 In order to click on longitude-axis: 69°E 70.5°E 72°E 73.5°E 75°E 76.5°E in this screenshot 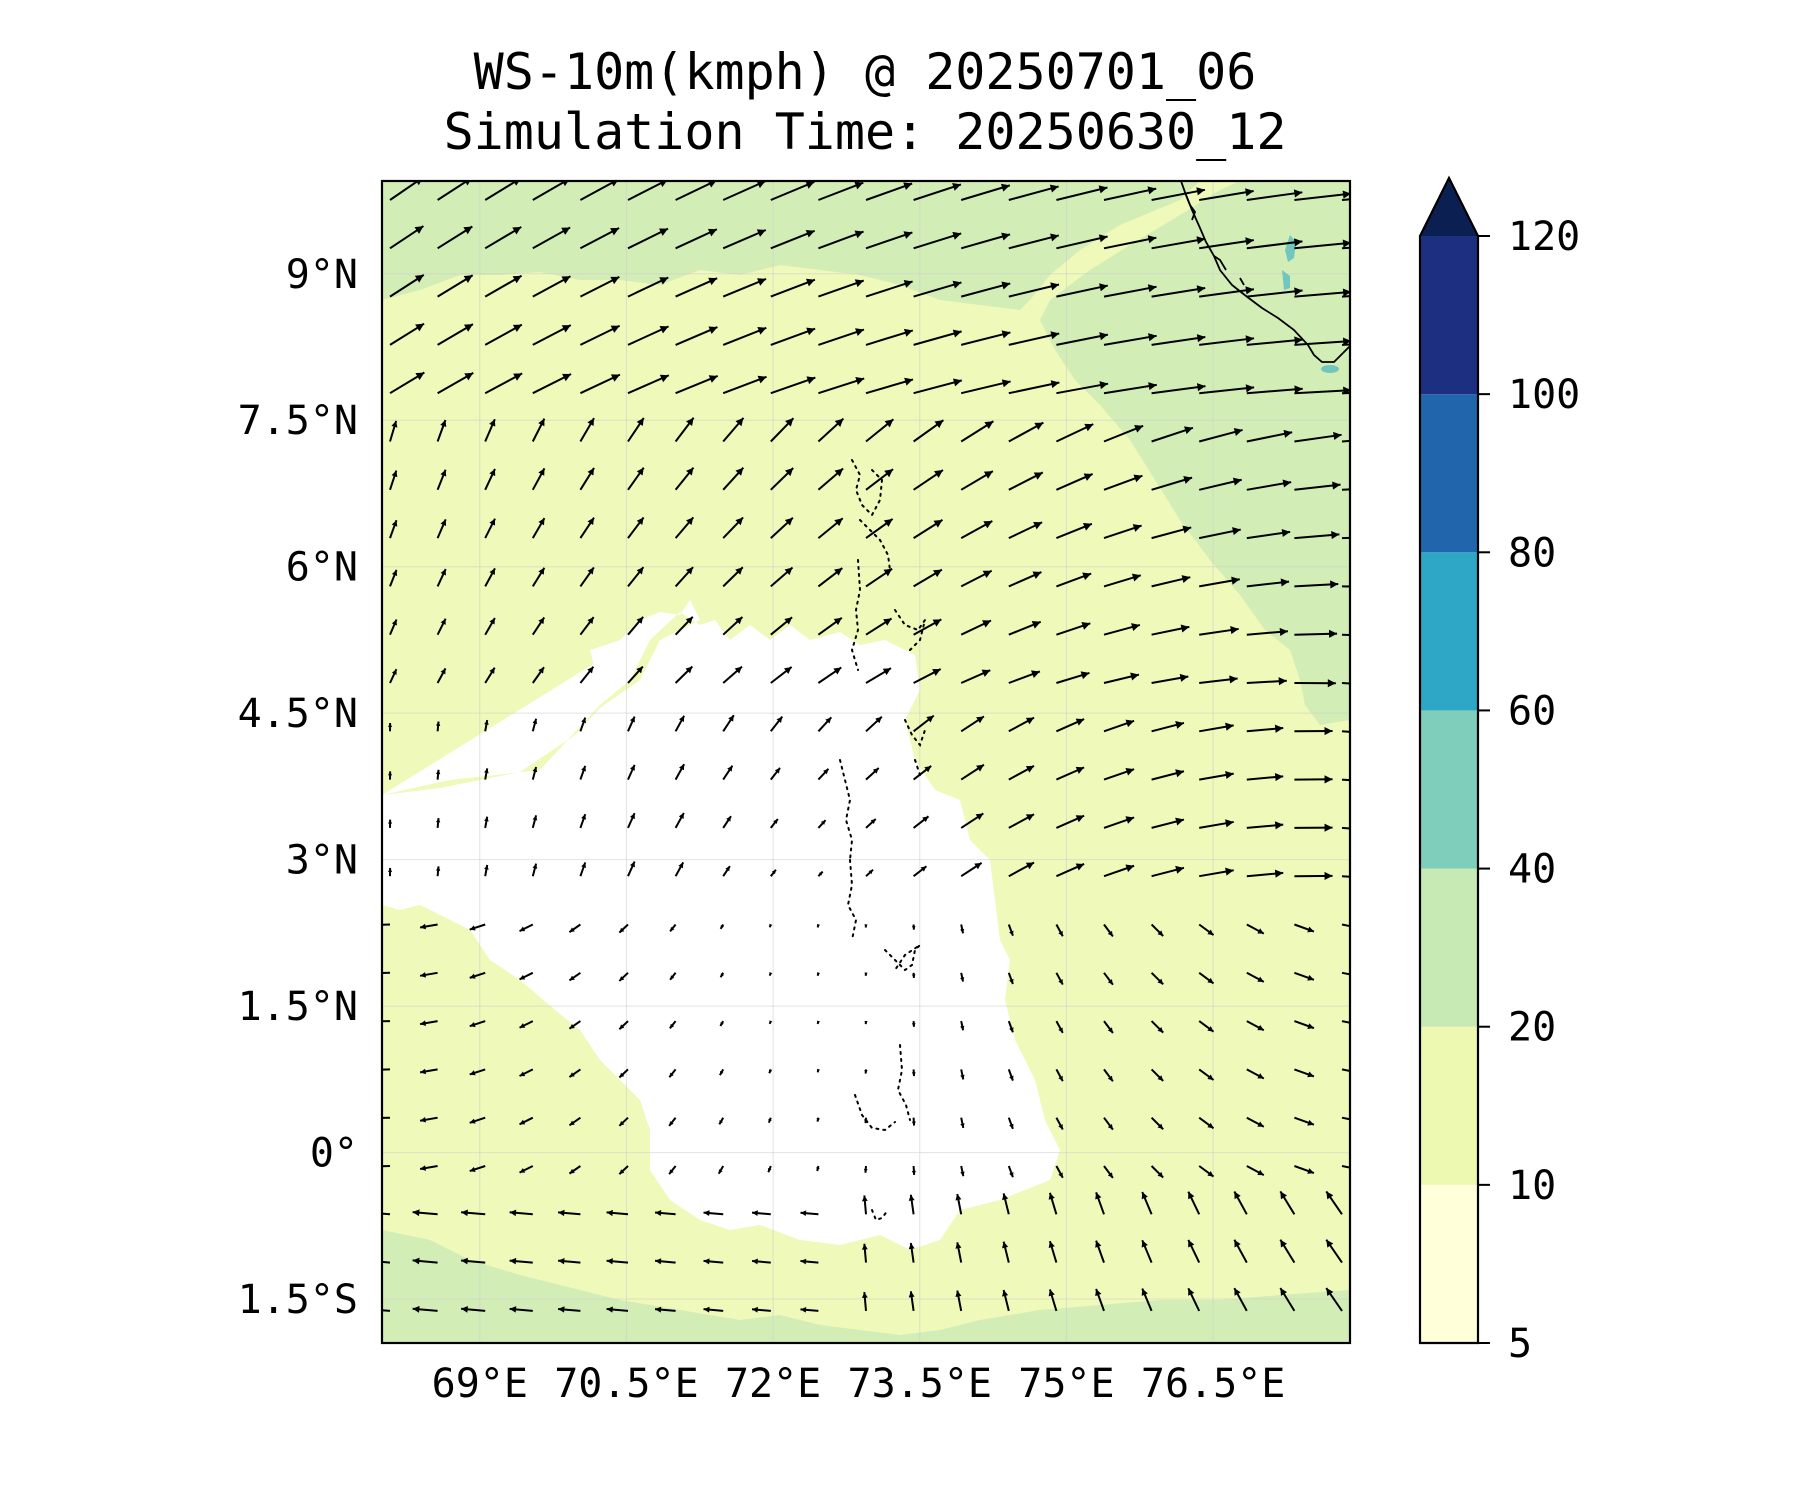, I will do `click(859, 1384)`.